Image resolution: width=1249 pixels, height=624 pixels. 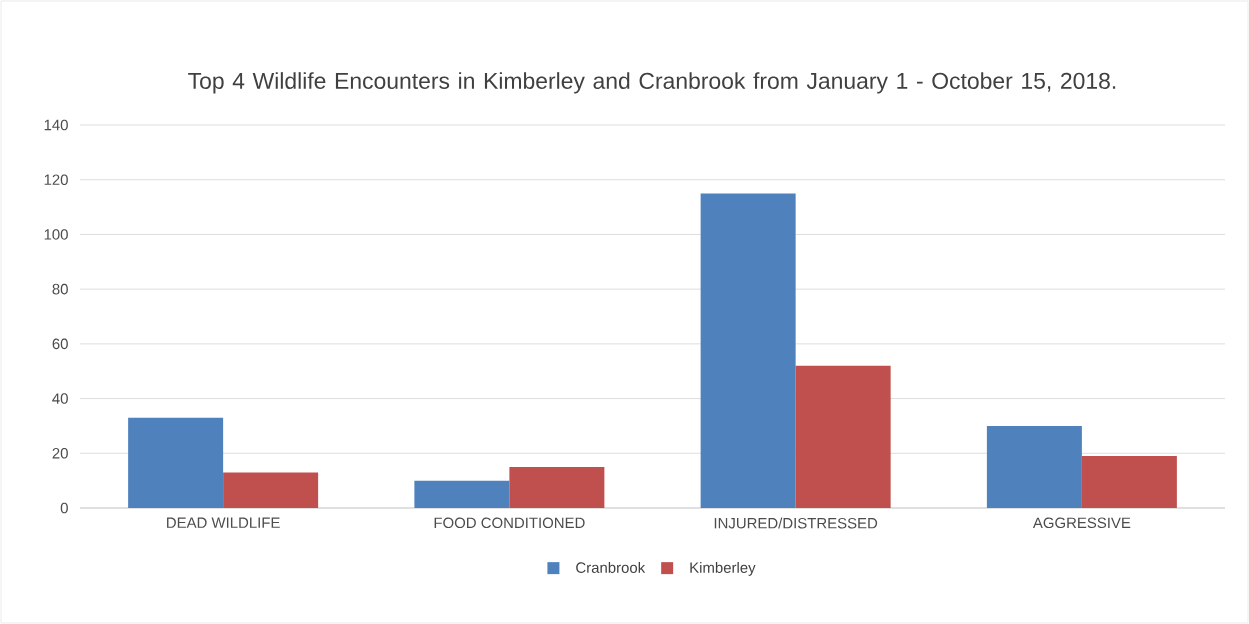 I want to click on x-tick-label: FOOD CONDITIONED, so click(x=509, y=523).